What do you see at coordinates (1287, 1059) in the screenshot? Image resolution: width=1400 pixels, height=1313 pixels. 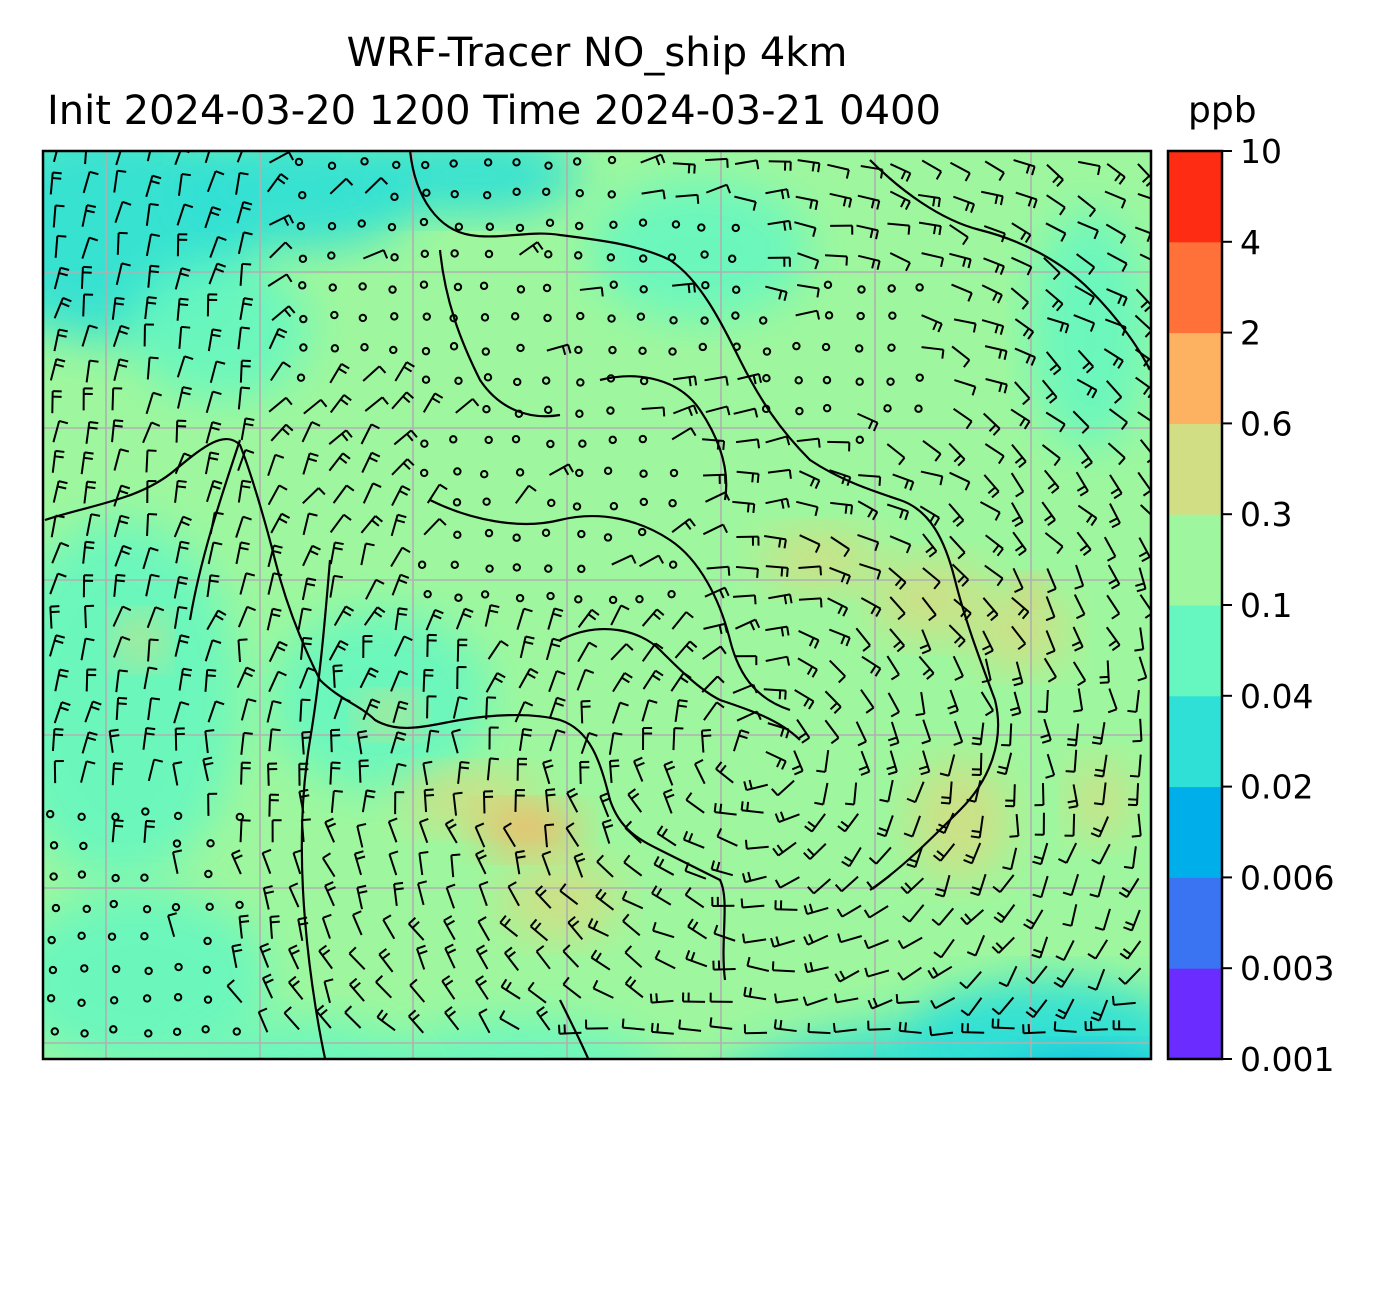 I see `colorbar-tick-label: 0.001` at bounding box center [1287, 1059].